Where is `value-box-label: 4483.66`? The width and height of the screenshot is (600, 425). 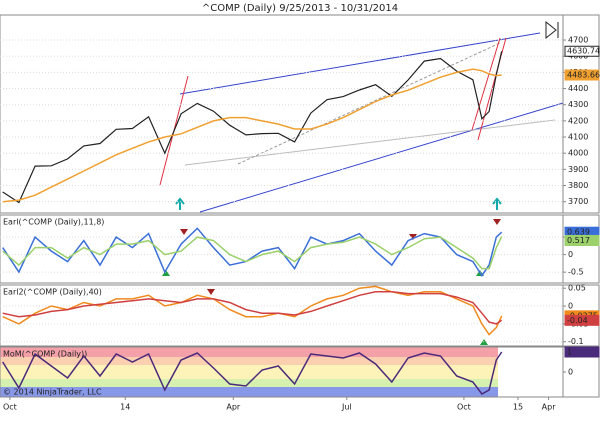 value-box-label: 4483.66 is located at coordinates (583, 75).